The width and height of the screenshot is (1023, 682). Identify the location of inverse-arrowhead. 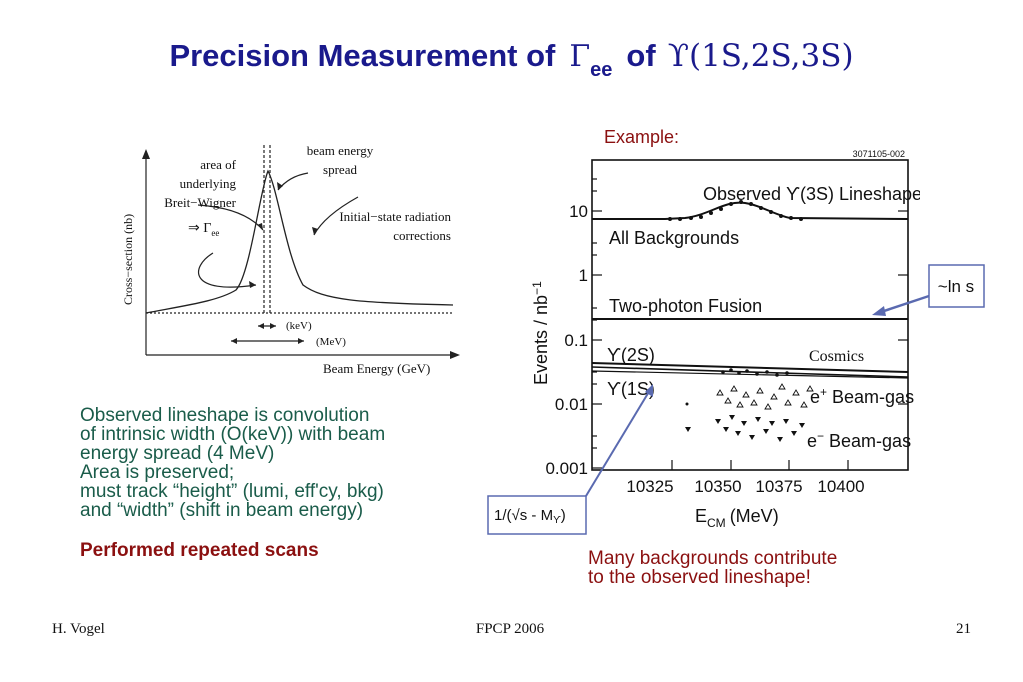
(649, 390).